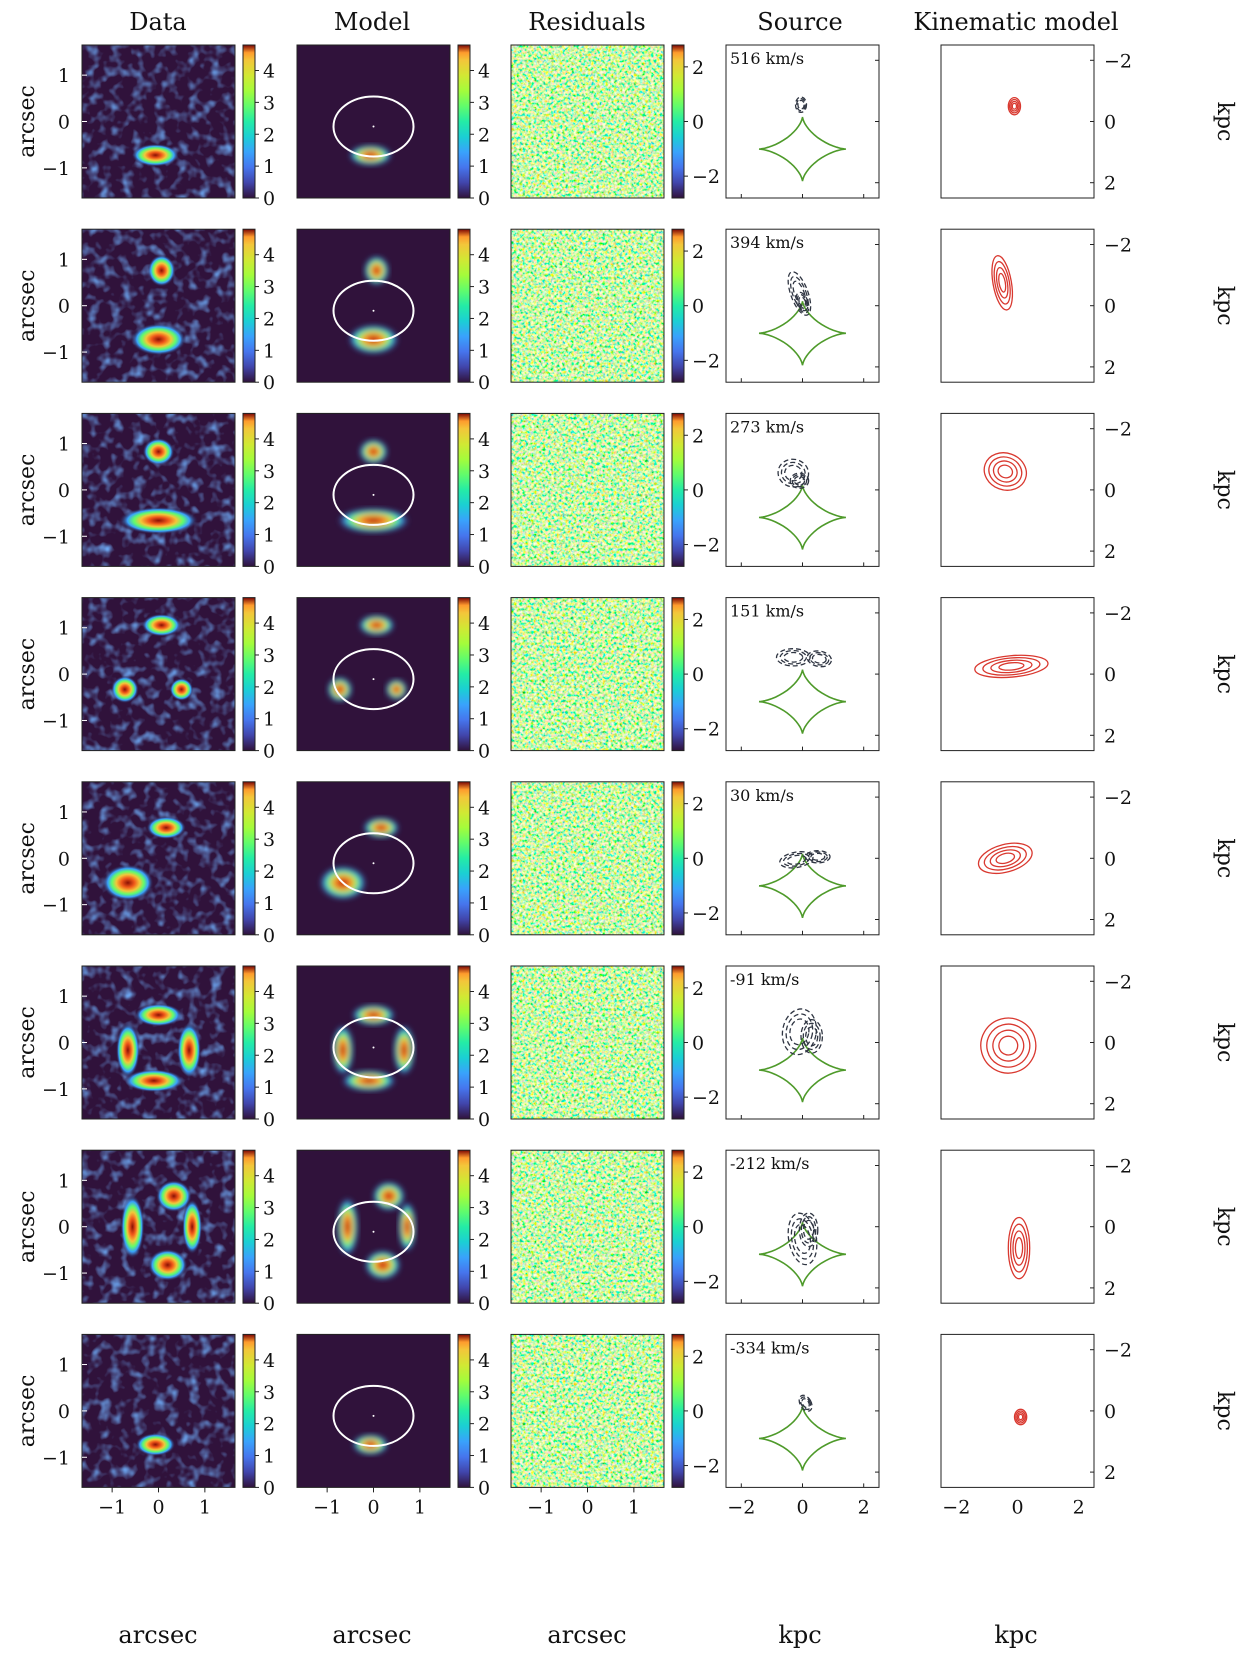 This screenshot has height=1656, width=1241. What do you see at coordinates (373, 1415) in the screenshot?
I see `critical-curve` at bounding box center [373, 1415].